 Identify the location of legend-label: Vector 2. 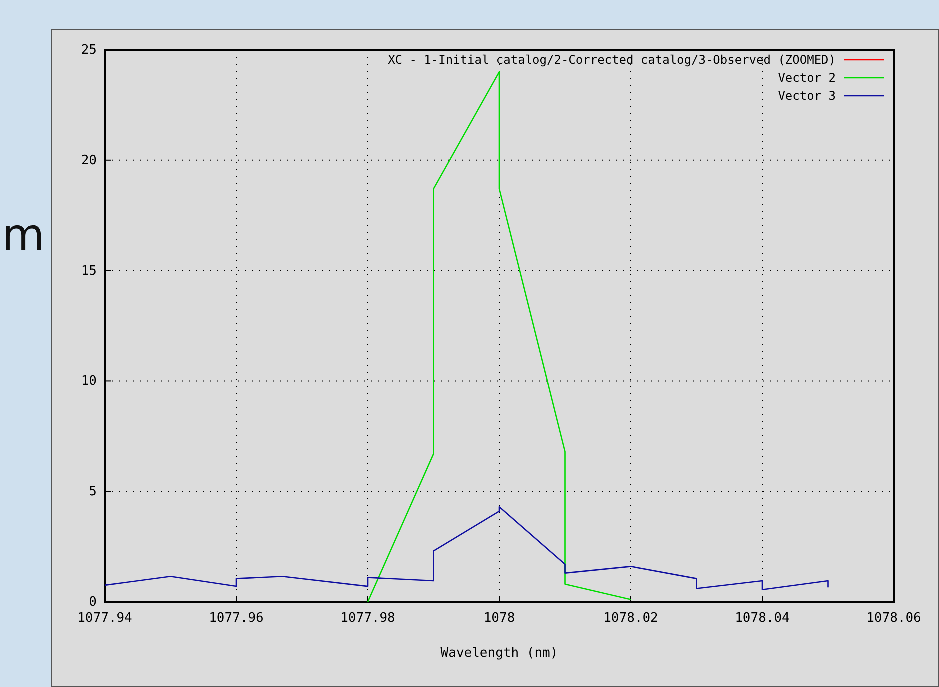
(807, 78).